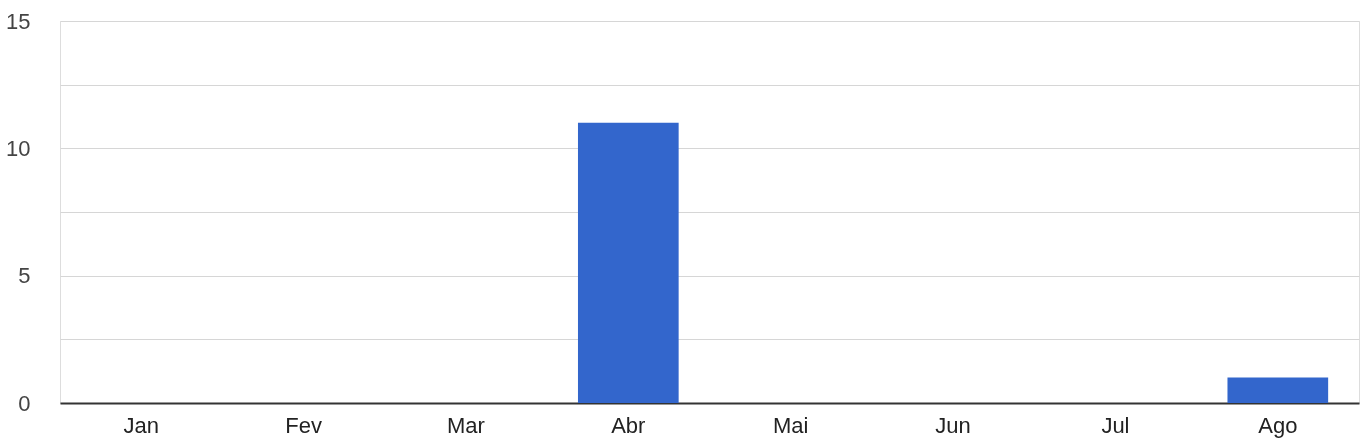 This screenshot has height=441, width=1369. What do you see at coordinates (24, 403) in the screenshot?
I see `y-tick-label: 0` at bounding box center [24, 403].